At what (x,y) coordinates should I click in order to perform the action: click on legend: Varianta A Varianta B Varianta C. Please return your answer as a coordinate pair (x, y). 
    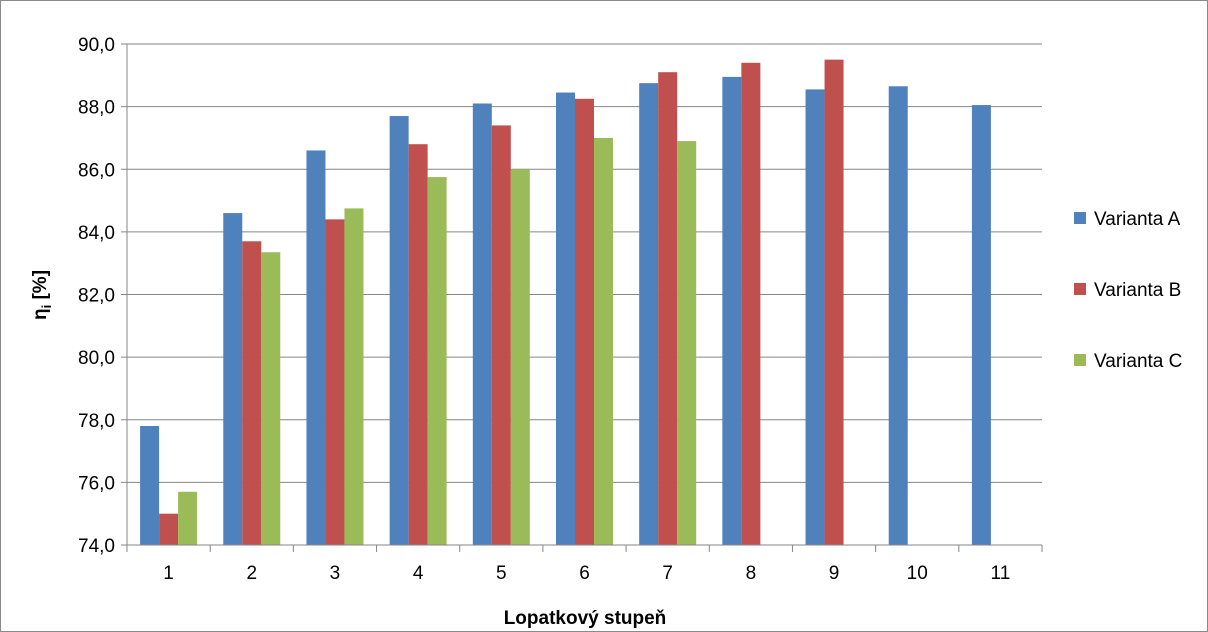
    Looking at the image, I should click on (1128, 290).